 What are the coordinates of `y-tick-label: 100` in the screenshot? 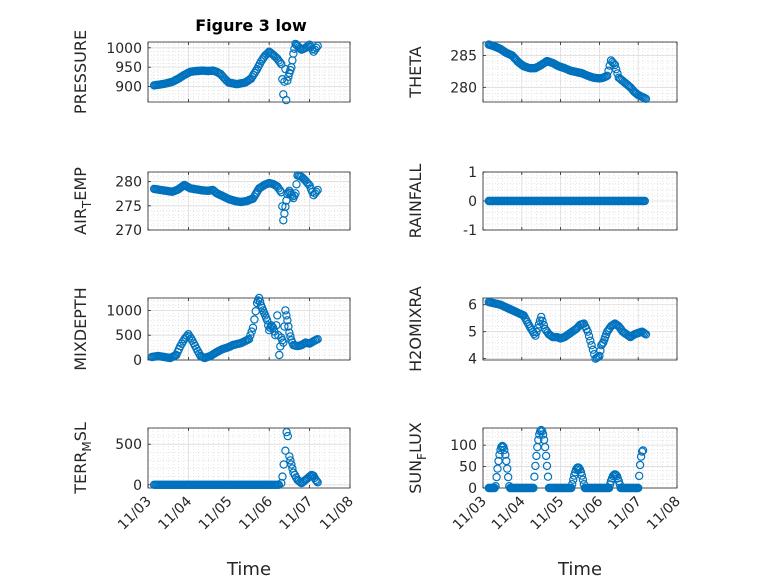 It's located at (463, 446).